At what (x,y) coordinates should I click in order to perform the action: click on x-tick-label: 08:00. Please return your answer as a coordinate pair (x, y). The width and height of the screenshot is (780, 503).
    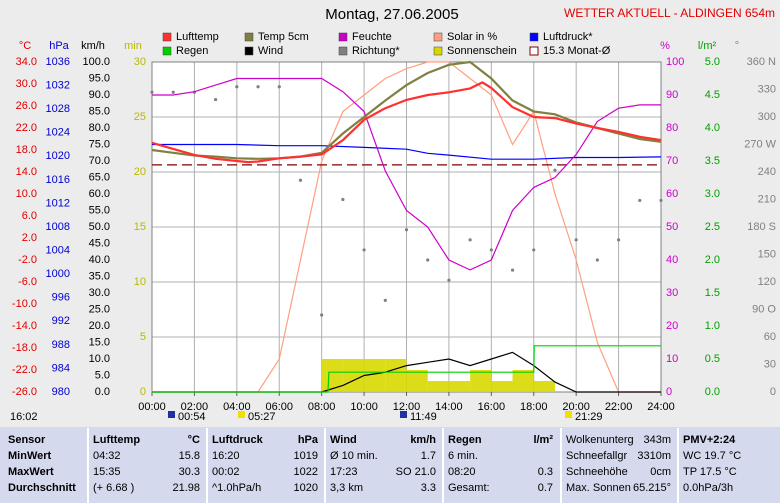
    Looking at the image, I should click on (322, 407).